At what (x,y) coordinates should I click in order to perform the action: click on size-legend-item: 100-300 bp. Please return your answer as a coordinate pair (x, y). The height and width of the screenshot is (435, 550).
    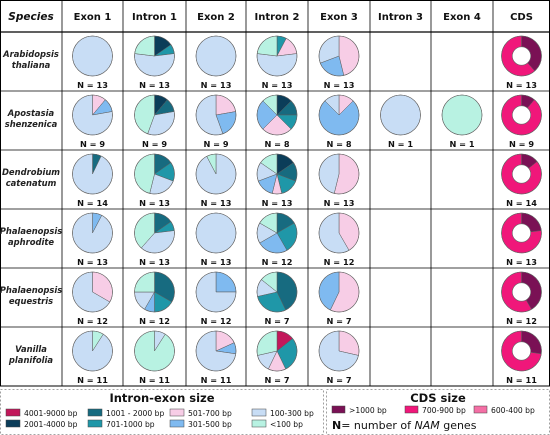
    Looking at the image, I should click on (282, 413).